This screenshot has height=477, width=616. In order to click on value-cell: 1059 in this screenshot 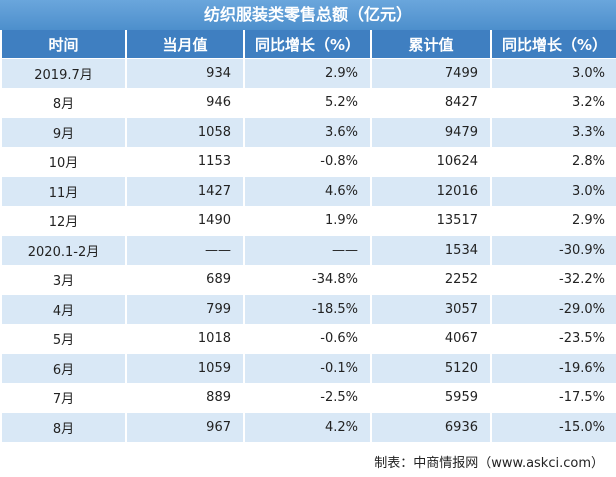, I will do `click(184, 368)`.